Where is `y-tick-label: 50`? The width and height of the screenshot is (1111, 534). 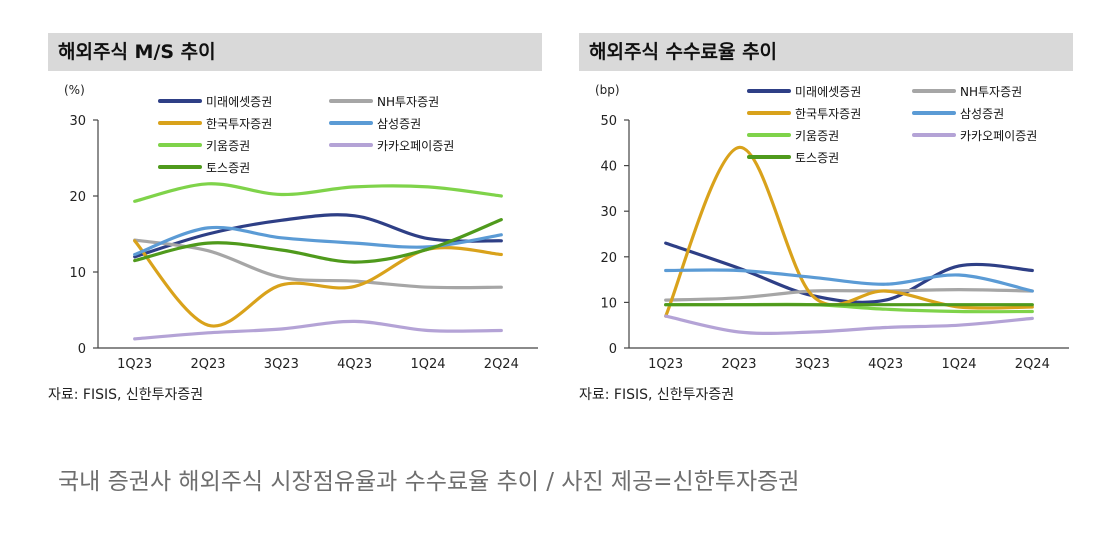 y-tick-label: 50 is located at coordinates (608, 121).